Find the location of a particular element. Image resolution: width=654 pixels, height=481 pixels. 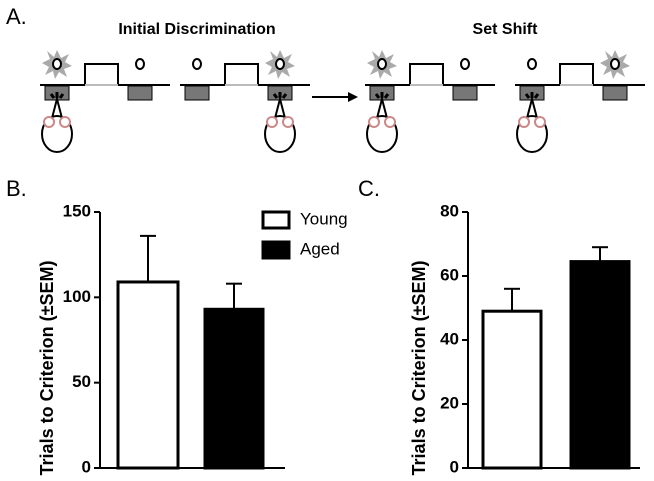

panel-label: A. is located at coordinates (16, 16).